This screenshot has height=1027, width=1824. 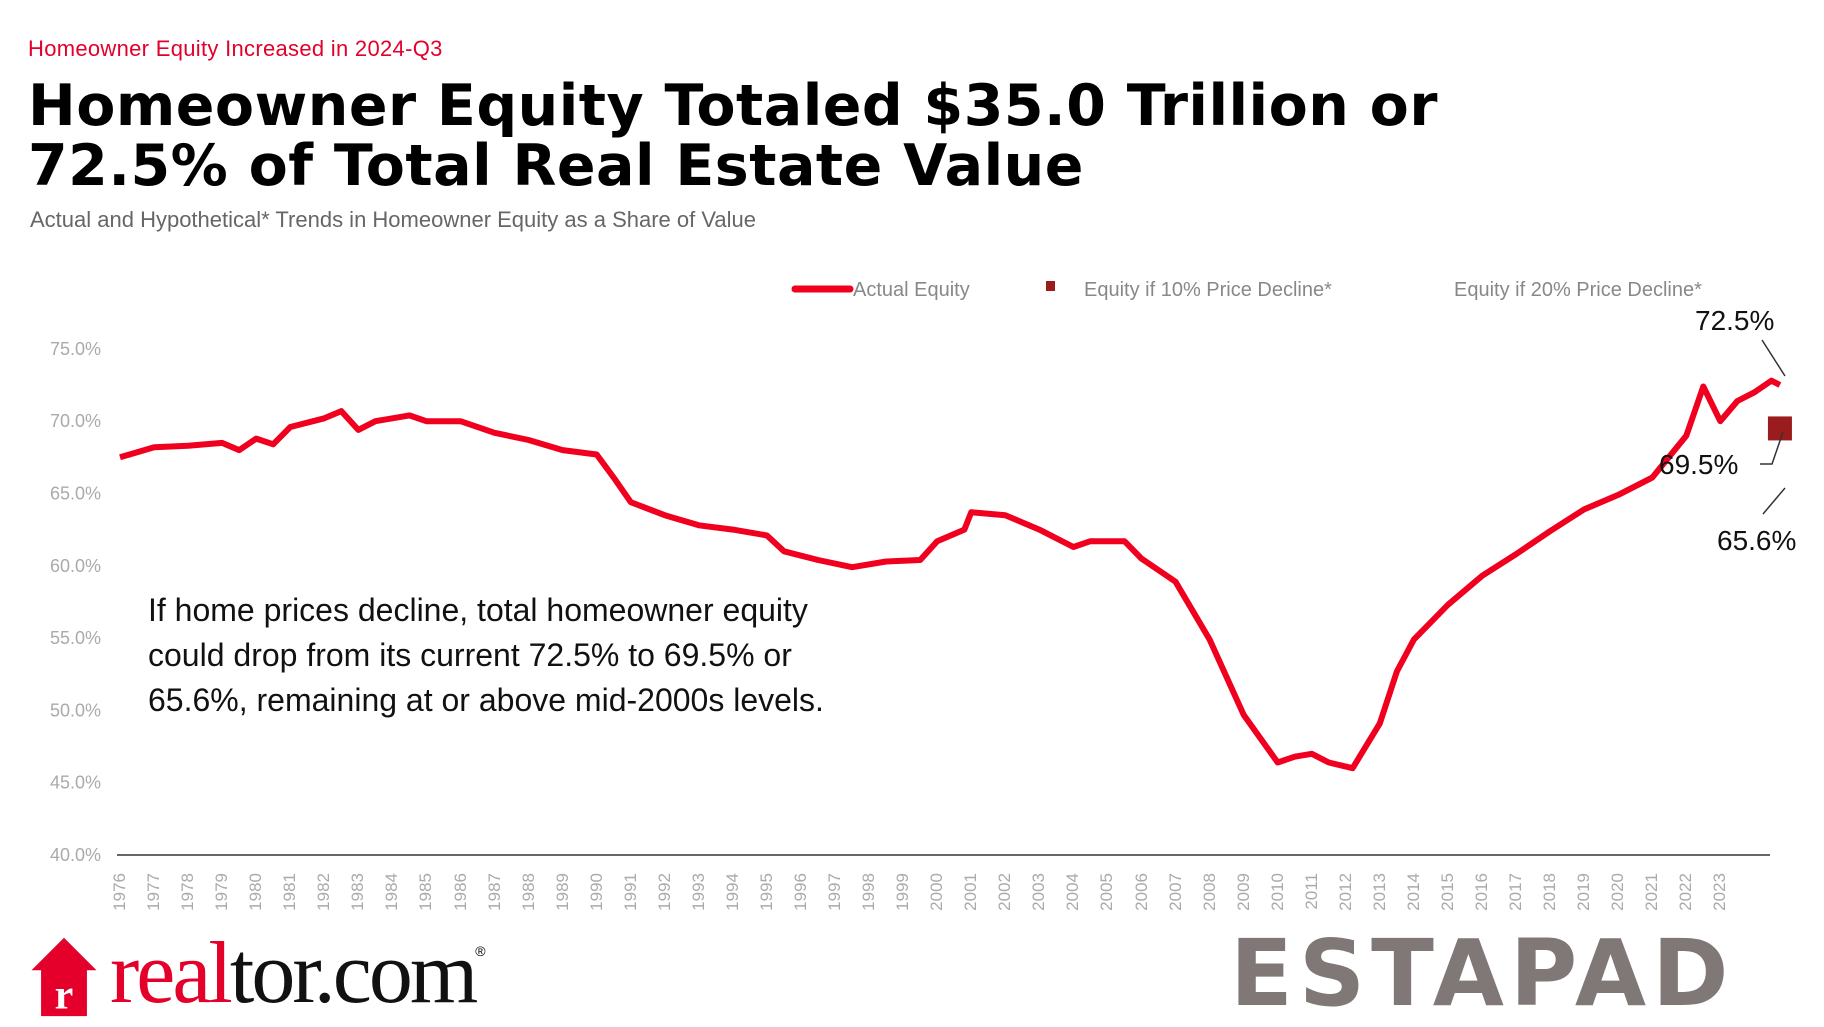 What do you see at coordinates (353, 973) in the screenshot?
I see `logo-part-tor: tor.com` at bounding box center [353, 973].